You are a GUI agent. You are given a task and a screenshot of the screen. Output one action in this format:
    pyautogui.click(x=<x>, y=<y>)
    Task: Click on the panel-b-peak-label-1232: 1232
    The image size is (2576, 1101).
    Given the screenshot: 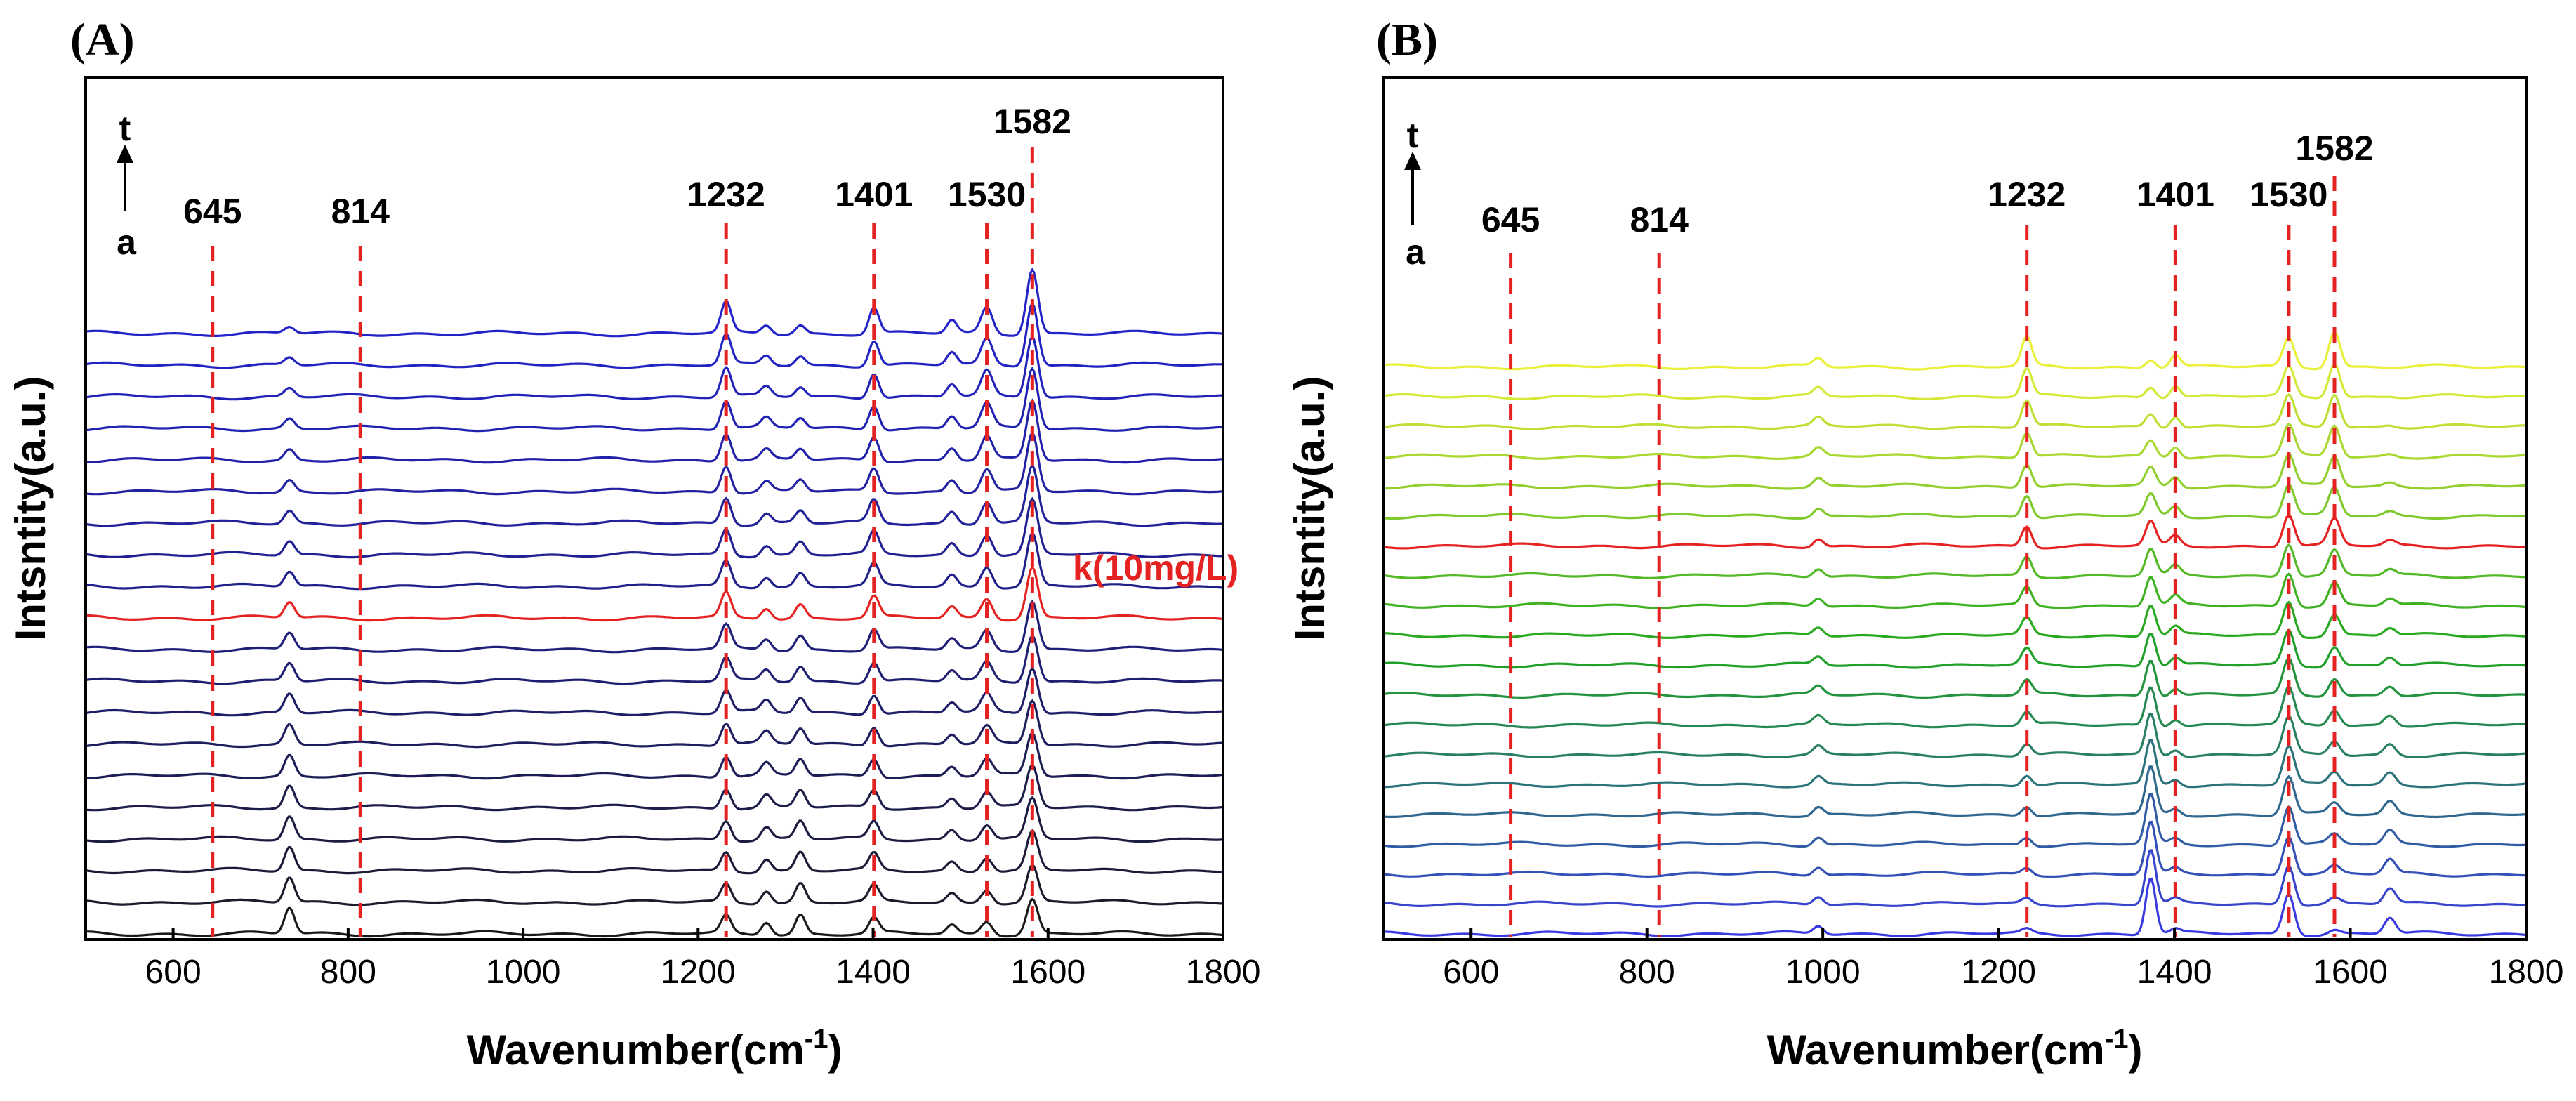 What is the action you would take?
    pyautogui.click(x=2027, y=194)
    